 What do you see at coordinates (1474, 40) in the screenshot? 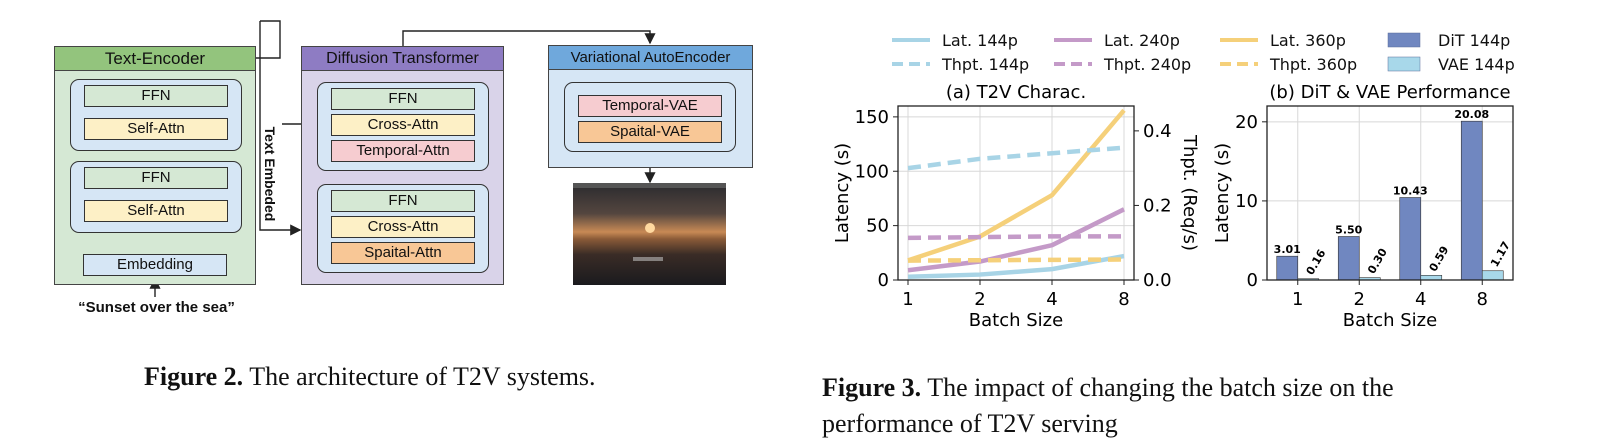
I see `legend-label-3: DiT 144p` at bounding box center [1474, 40].